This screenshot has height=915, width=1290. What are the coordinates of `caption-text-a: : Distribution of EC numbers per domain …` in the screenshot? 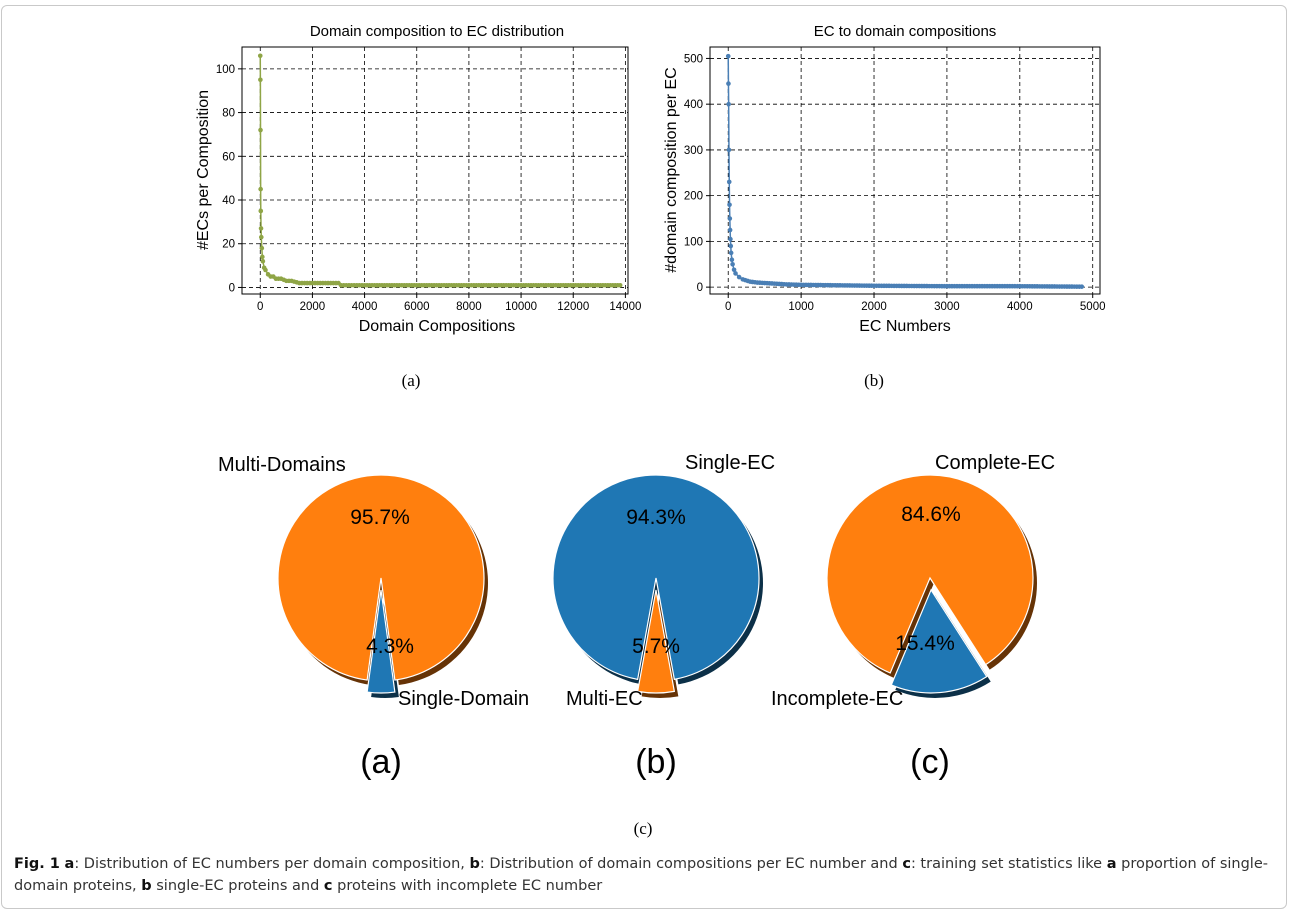 It's located at (272, 864).